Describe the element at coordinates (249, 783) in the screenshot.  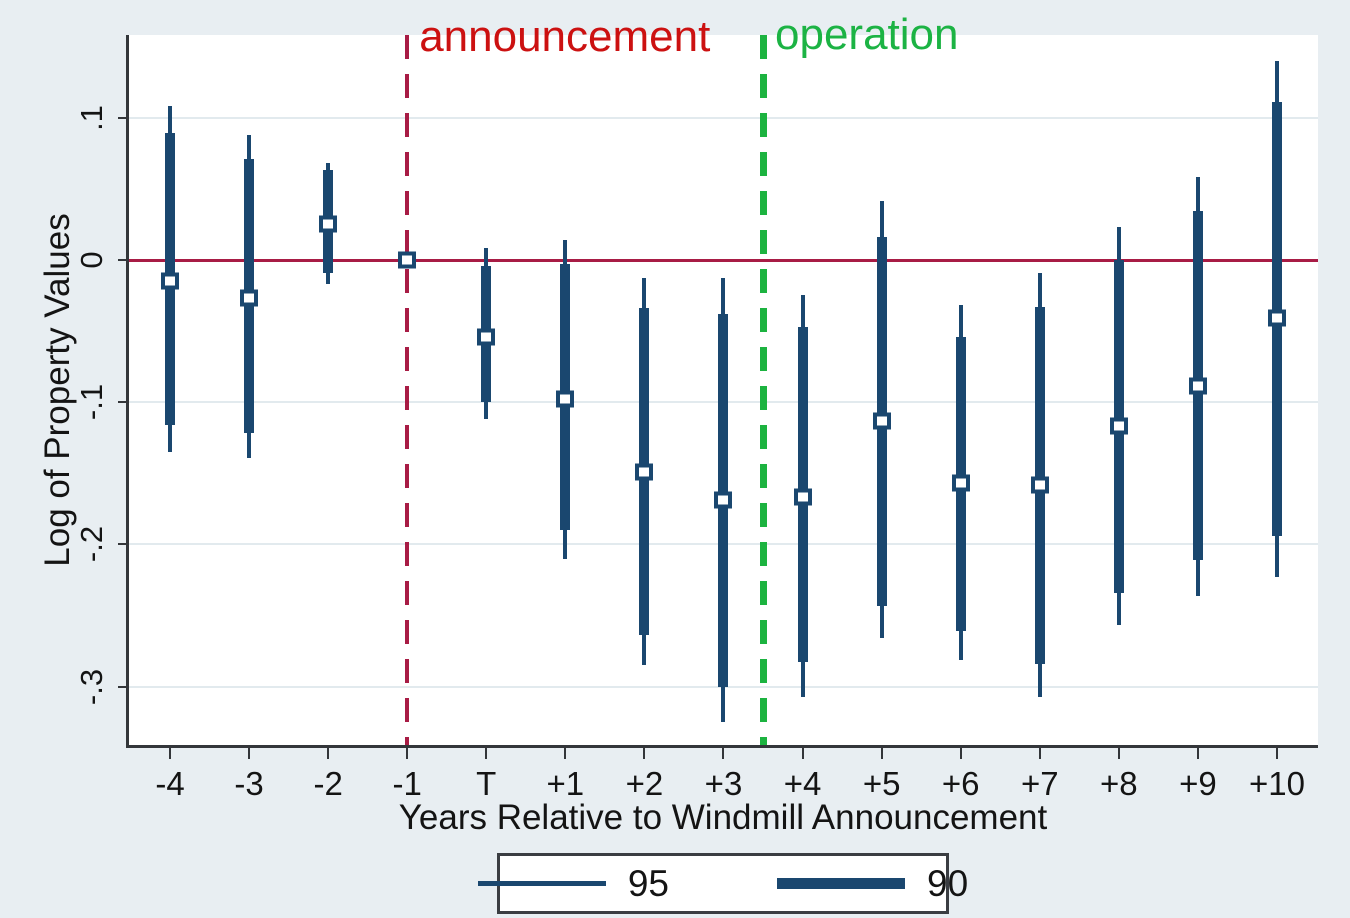
I see `x-axis-tick-label: -3` at that location.